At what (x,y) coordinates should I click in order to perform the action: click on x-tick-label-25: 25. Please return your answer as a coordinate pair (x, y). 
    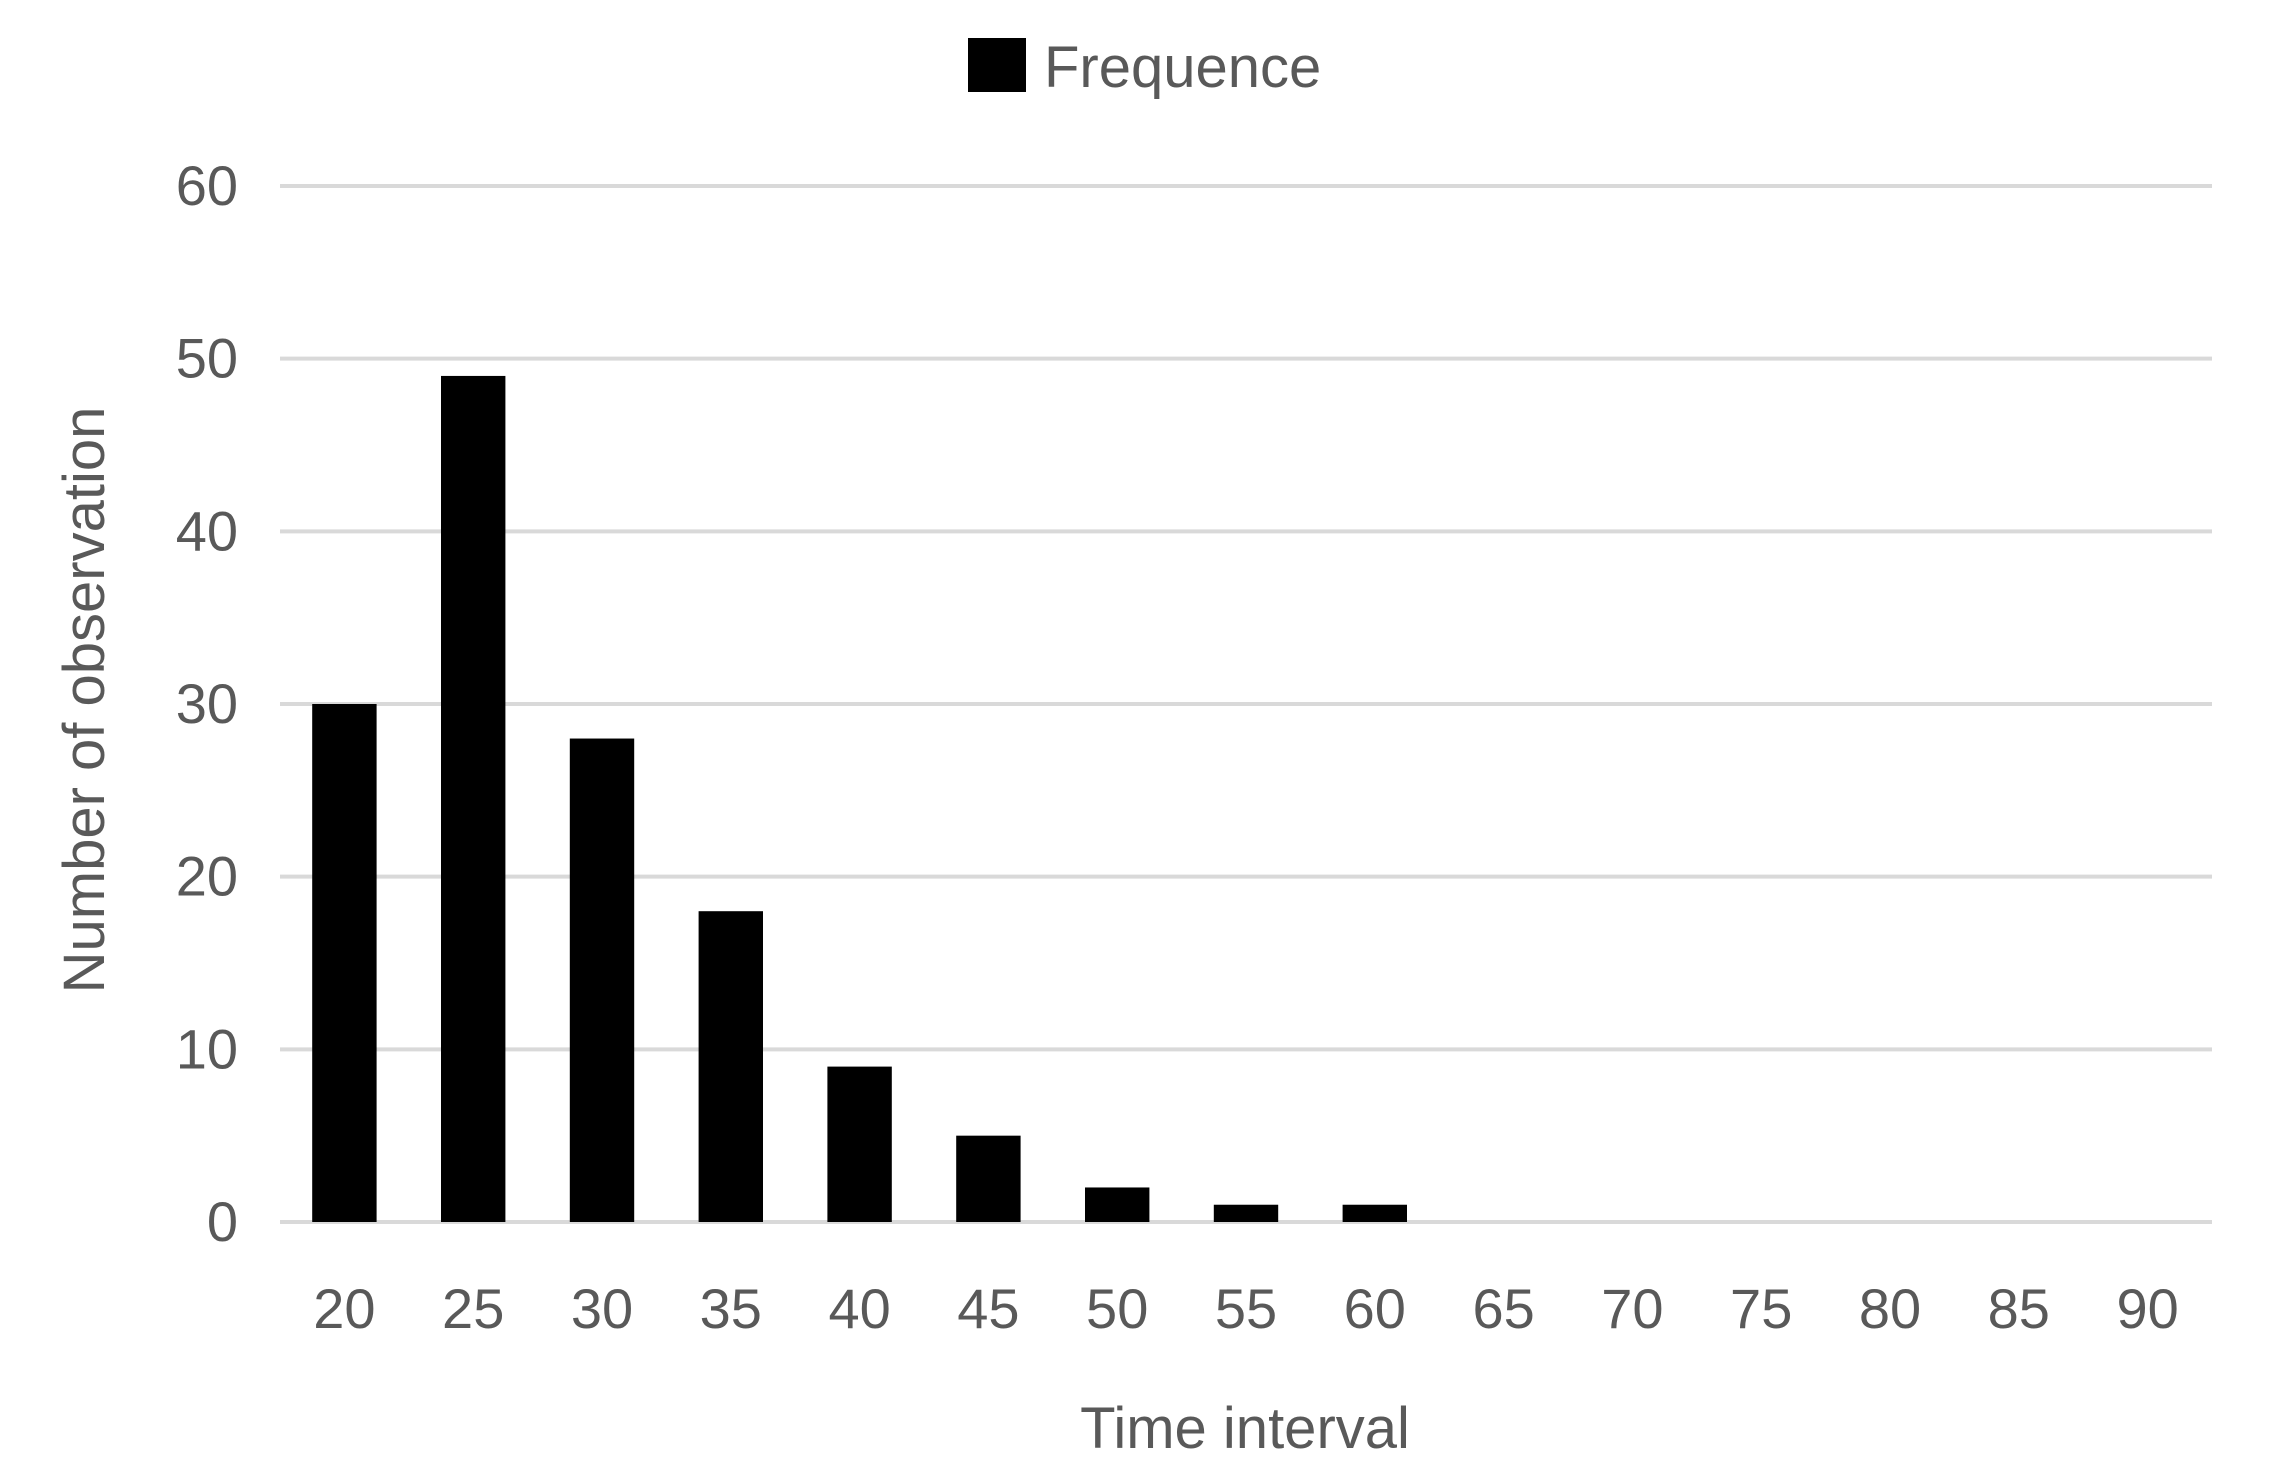
    Looking at the image, I should click on (473, 1308).